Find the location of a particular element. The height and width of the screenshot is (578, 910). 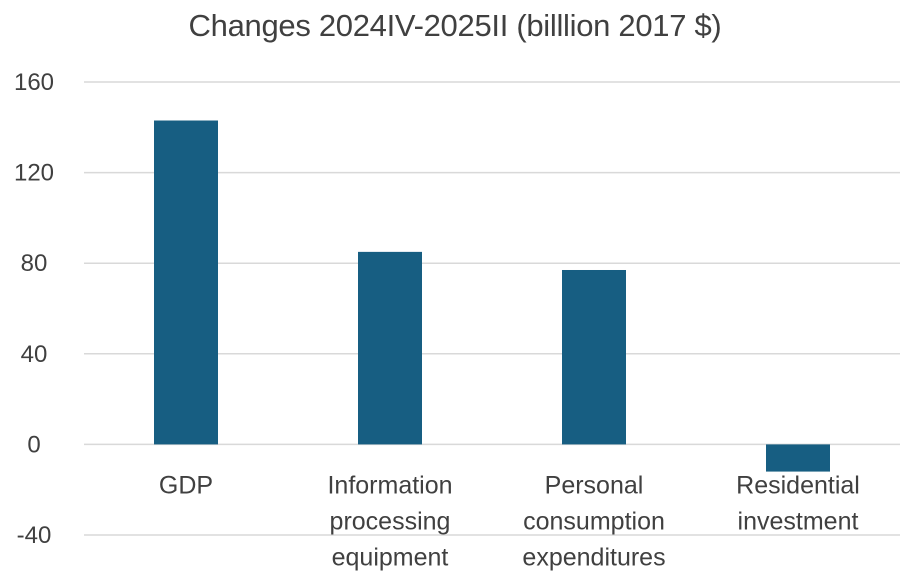

category-label-line: expenditures is located at coordinates (593, 557).